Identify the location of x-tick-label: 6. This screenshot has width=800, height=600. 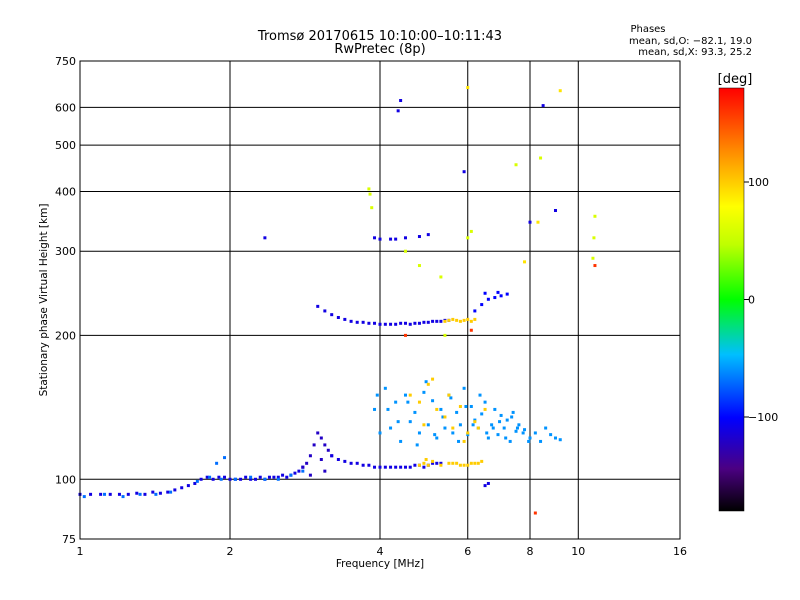
(467, 551).